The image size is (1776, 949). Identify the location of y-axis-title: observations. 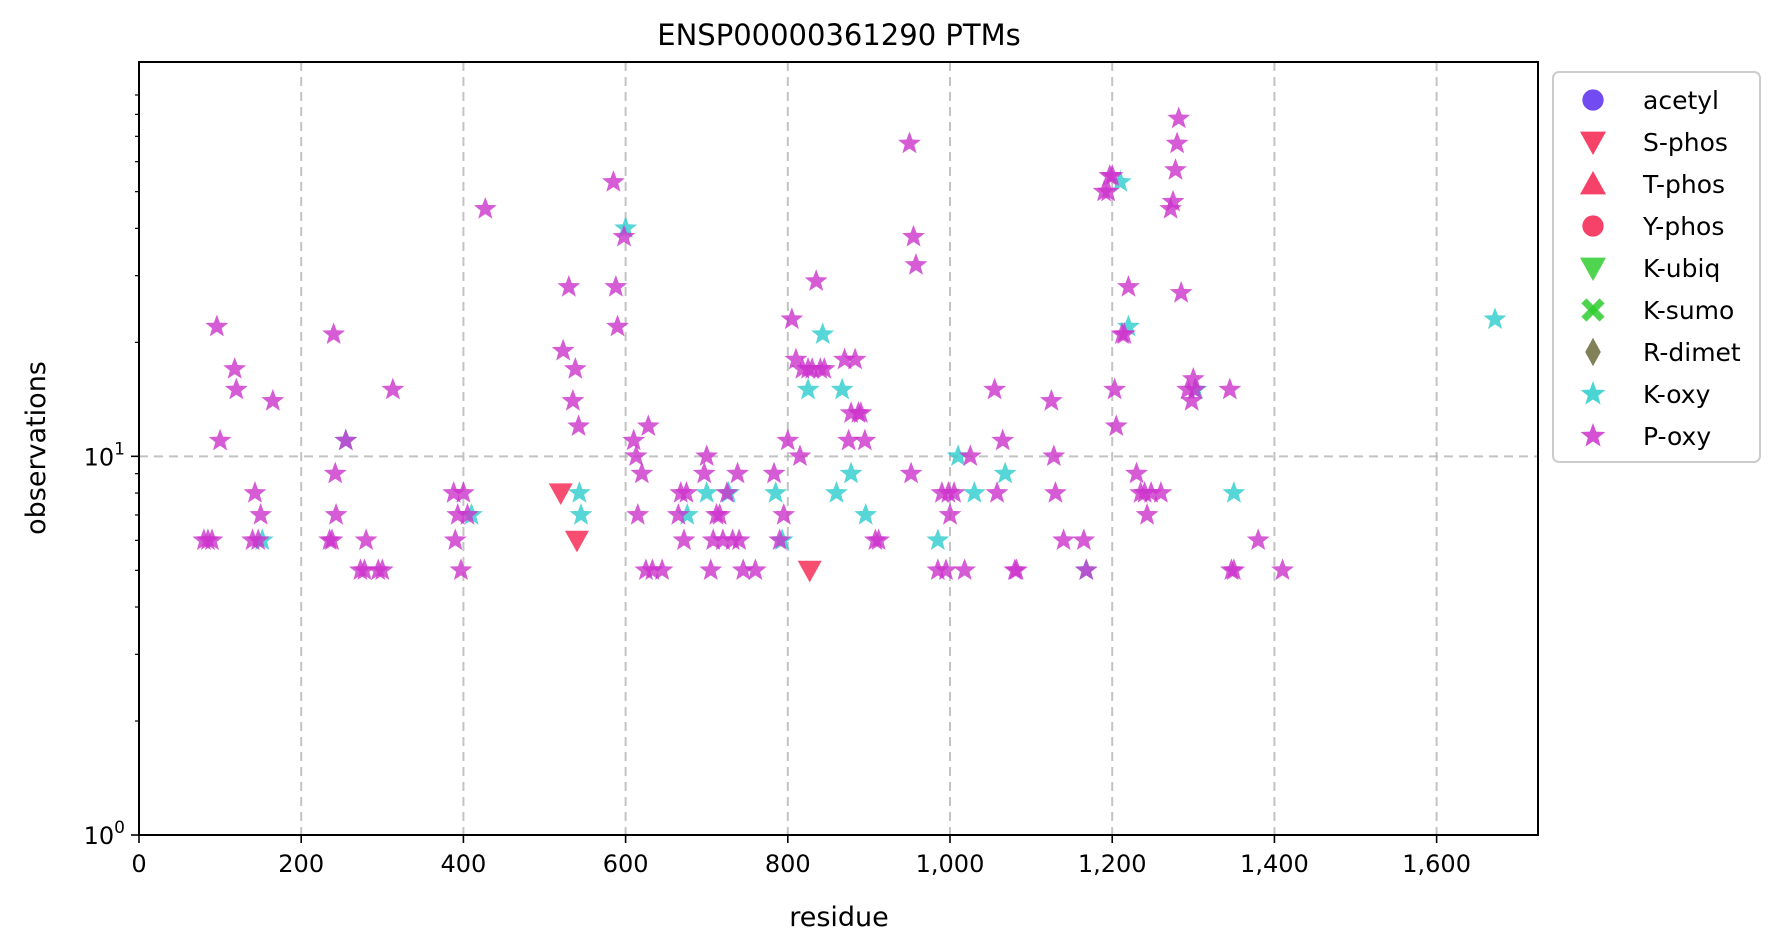
(36, 448).